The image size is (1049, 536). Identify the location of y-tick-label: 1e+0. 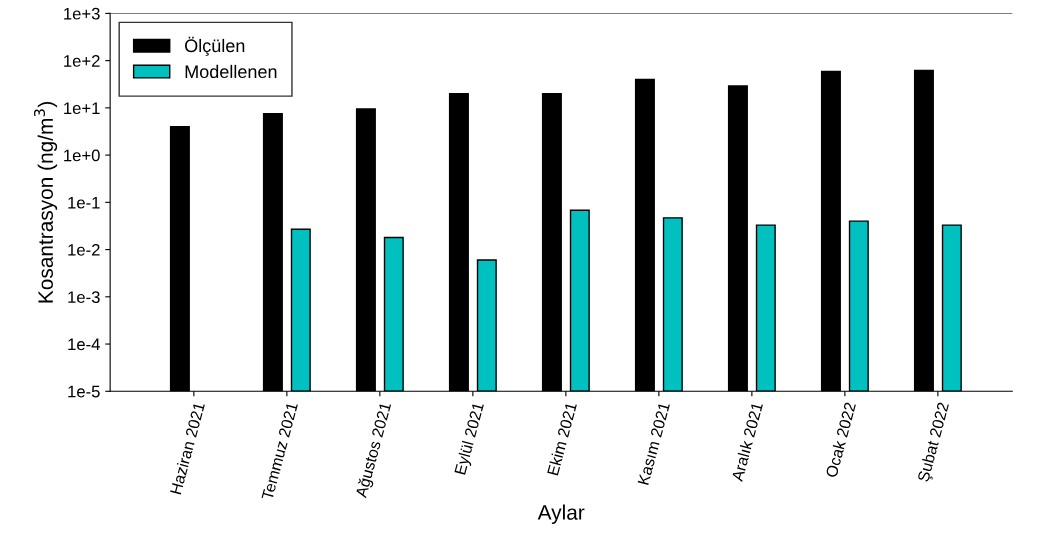
(82, 155).